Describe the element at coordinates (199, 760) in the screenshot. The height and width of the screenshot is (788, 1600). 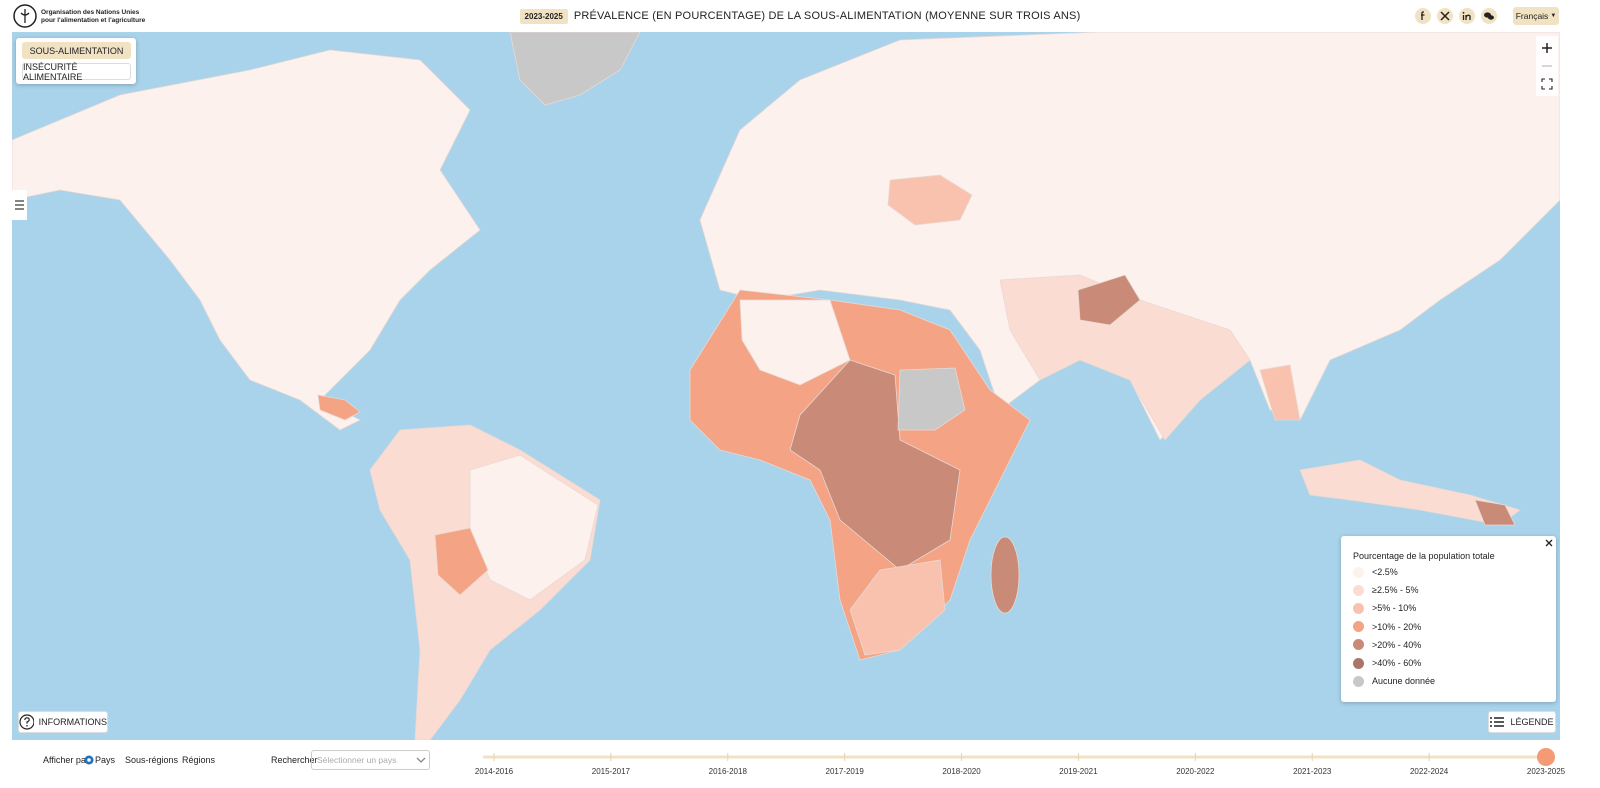
I see `radio-label: Régions` at that location.